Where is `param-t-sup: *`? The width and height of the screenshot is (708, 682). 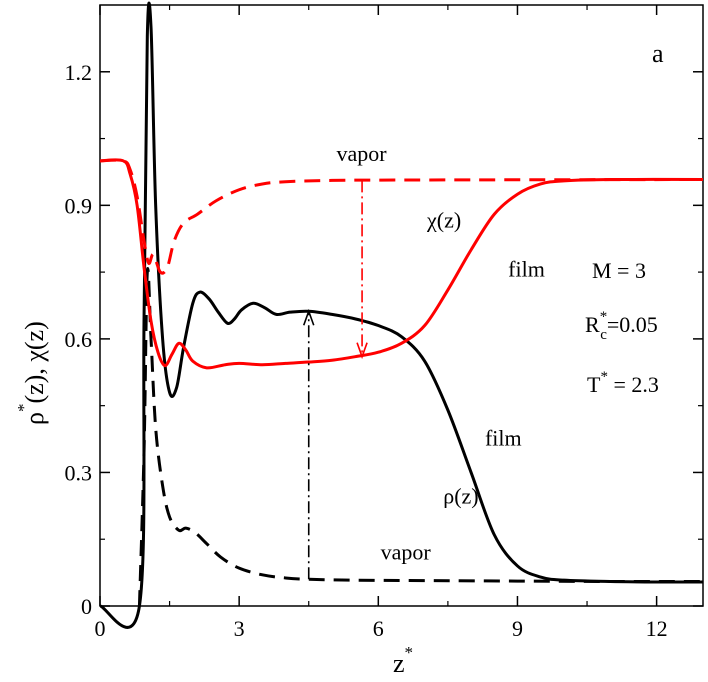 param-t-sup: * is located at coordinates (604, 377).